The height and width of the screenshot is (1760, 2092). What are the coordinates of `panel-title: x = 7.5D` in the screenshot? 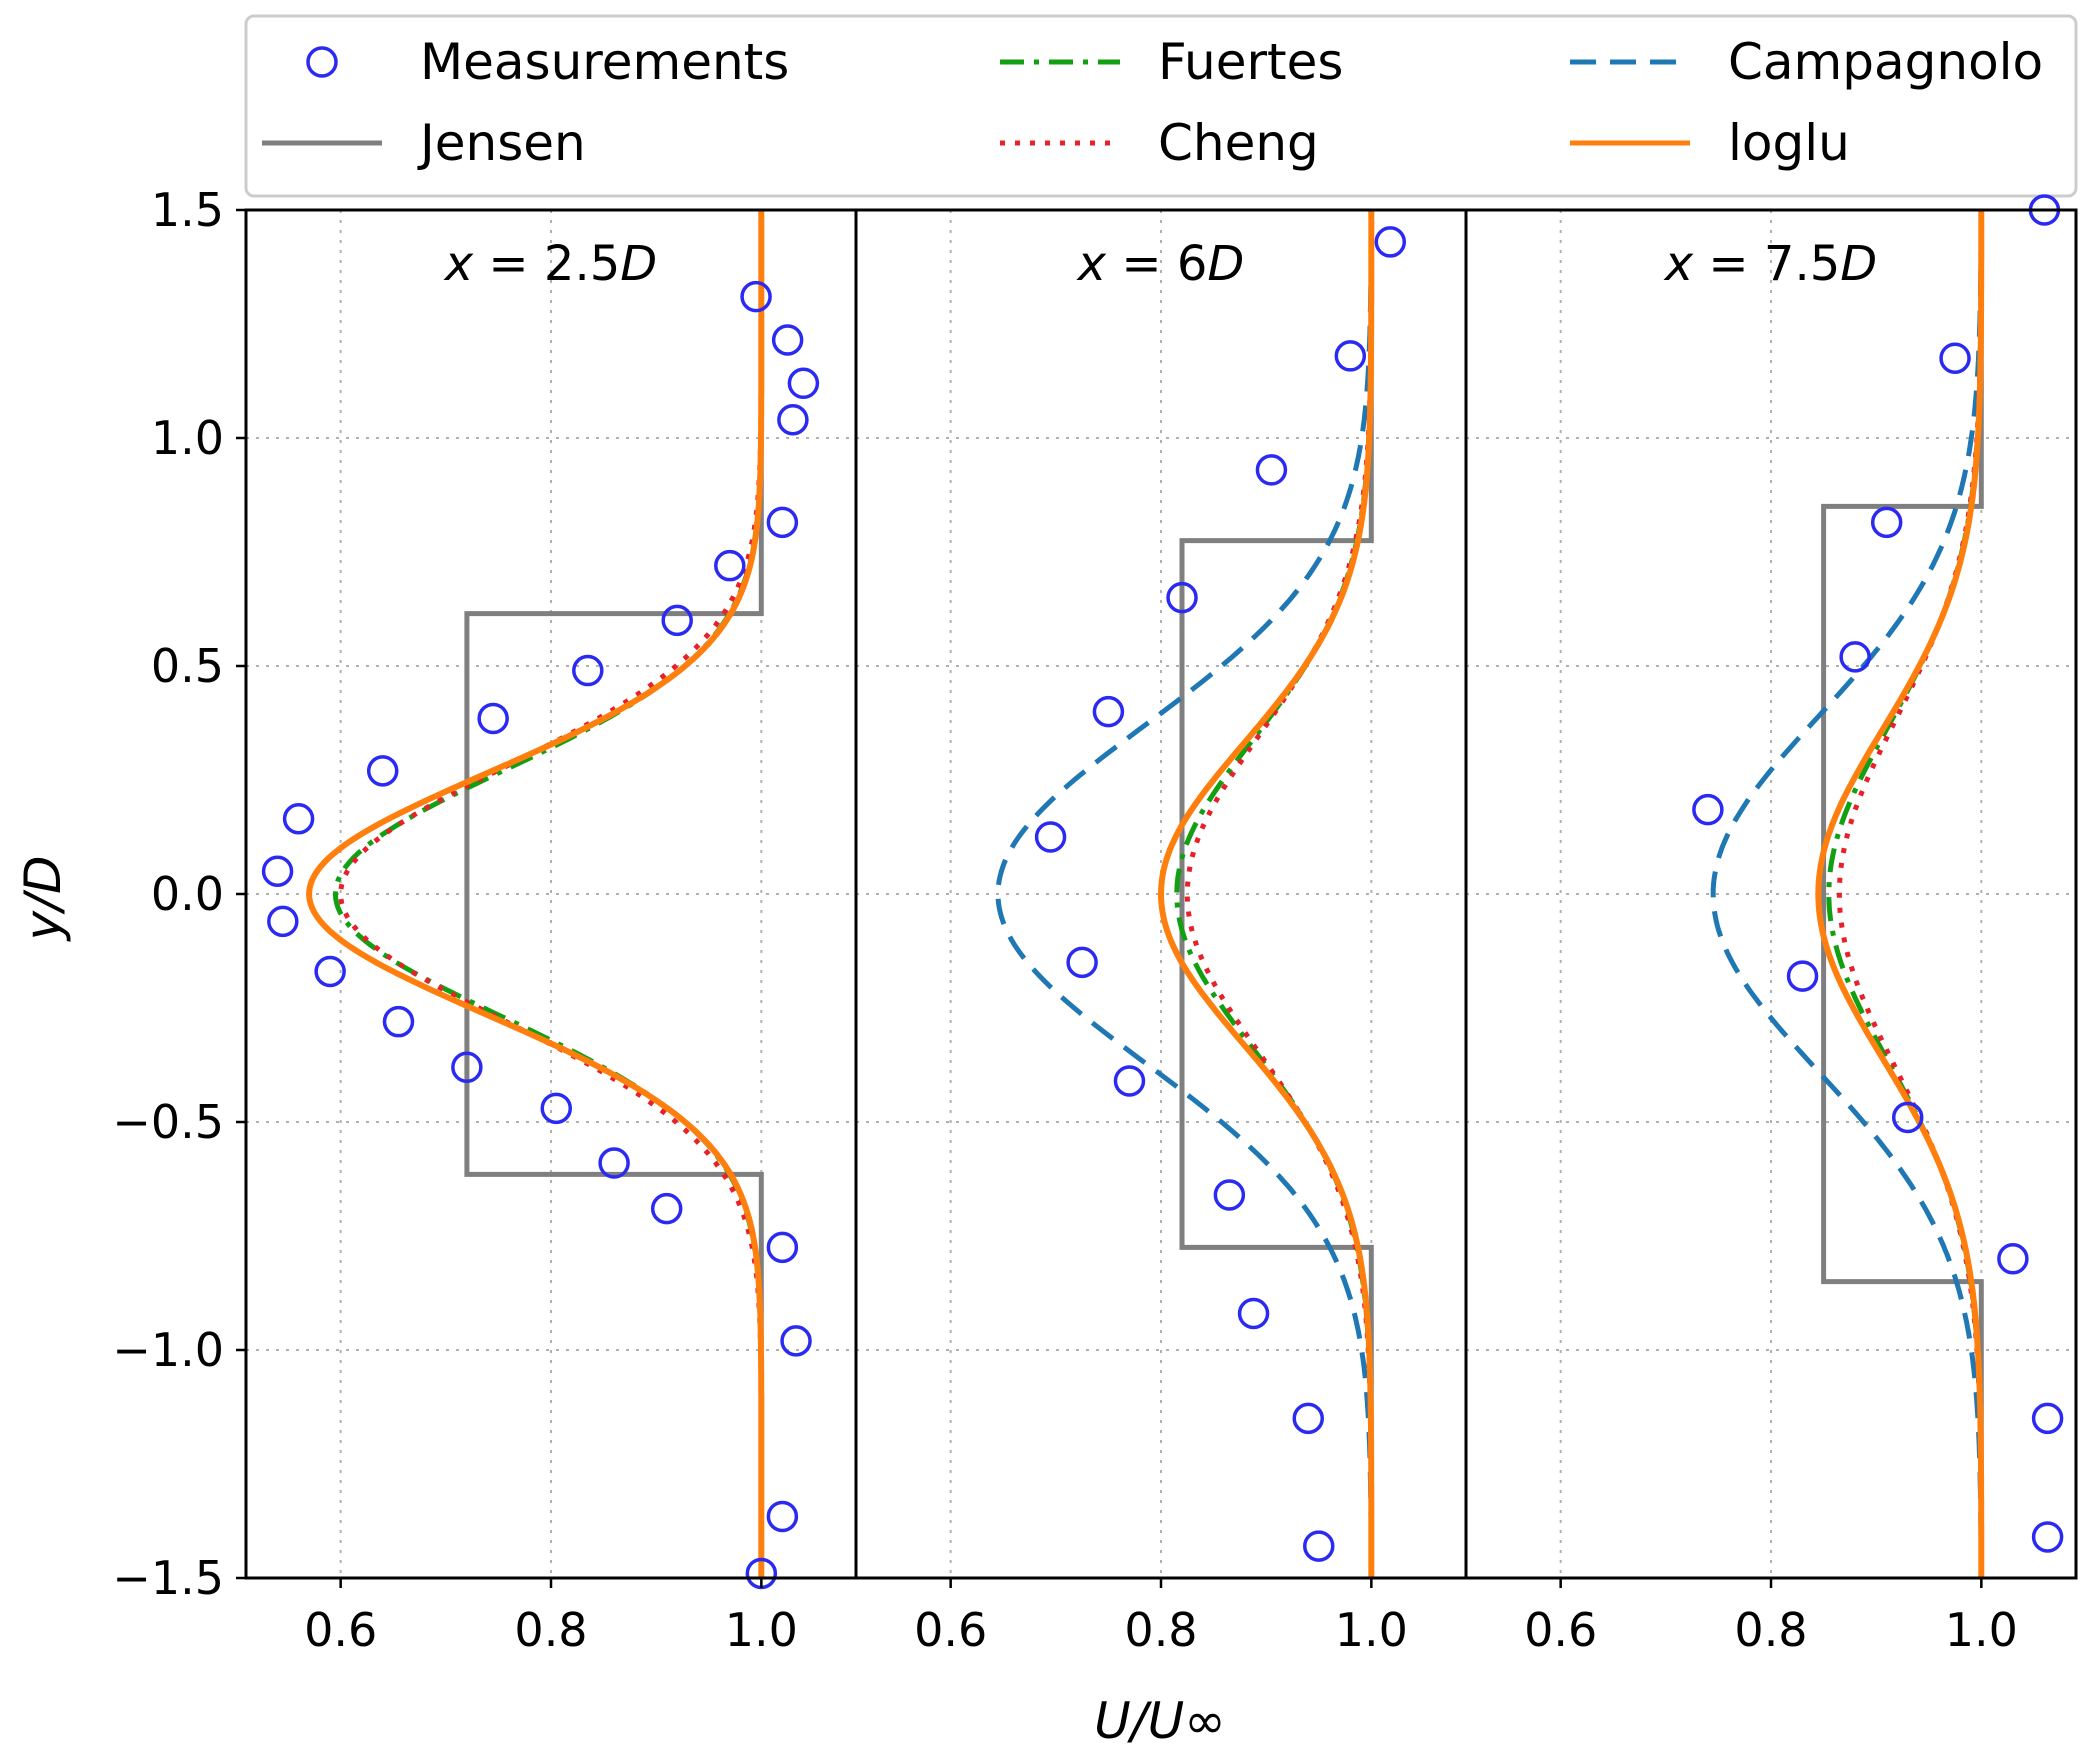 It's located at (1770, 264).